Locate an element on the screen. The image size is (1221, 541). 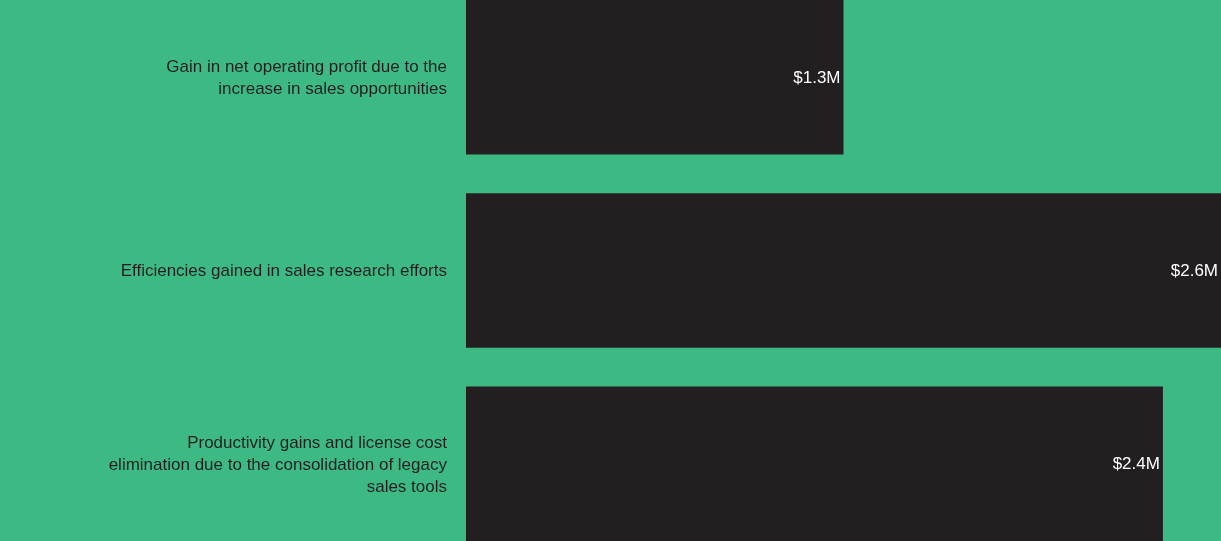
data-label: $2.4M is located at coordinates (1136, 464).